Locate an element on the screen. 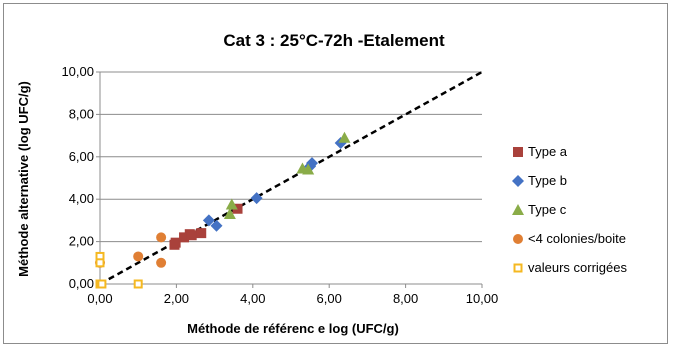  x-tick-label: 4,00 is located at coordinates (252, 298).